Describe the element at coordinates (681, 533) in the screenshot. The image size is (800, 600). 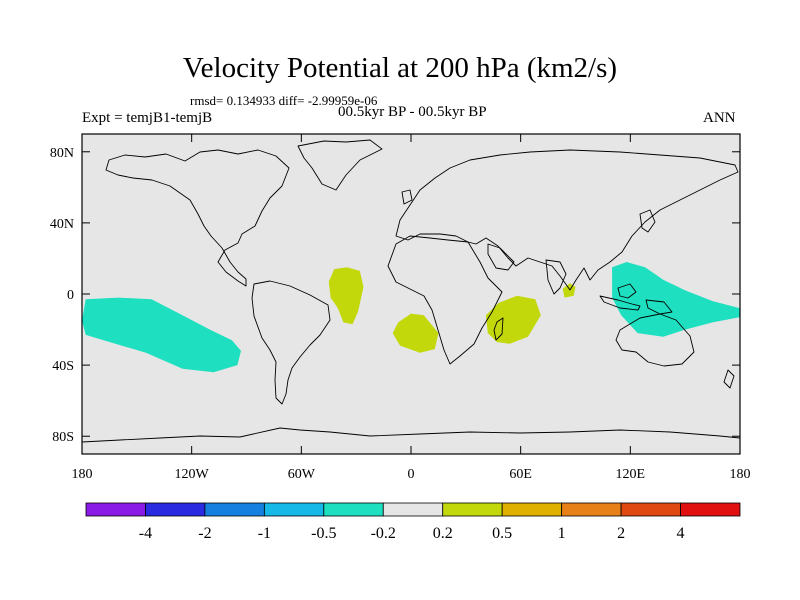
I see `colorbar-label: 4` at that location.